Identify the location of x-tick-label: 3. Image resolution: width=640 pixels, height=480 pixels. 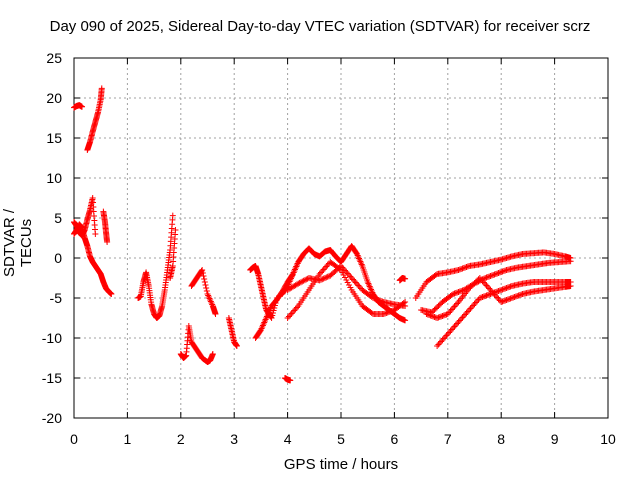
(234, 439).